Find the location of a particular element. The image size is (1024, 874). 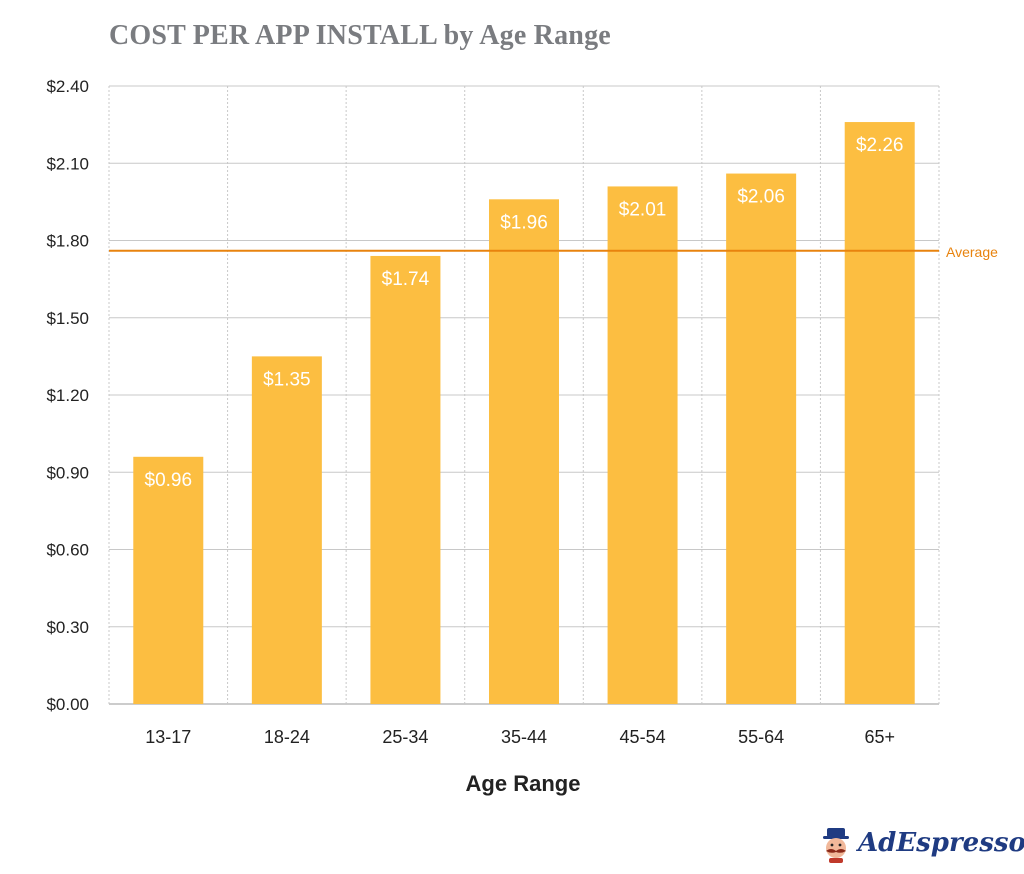

chart-title: COST PER APP INSTALL by Age Range is located at coordinates (360, 35).